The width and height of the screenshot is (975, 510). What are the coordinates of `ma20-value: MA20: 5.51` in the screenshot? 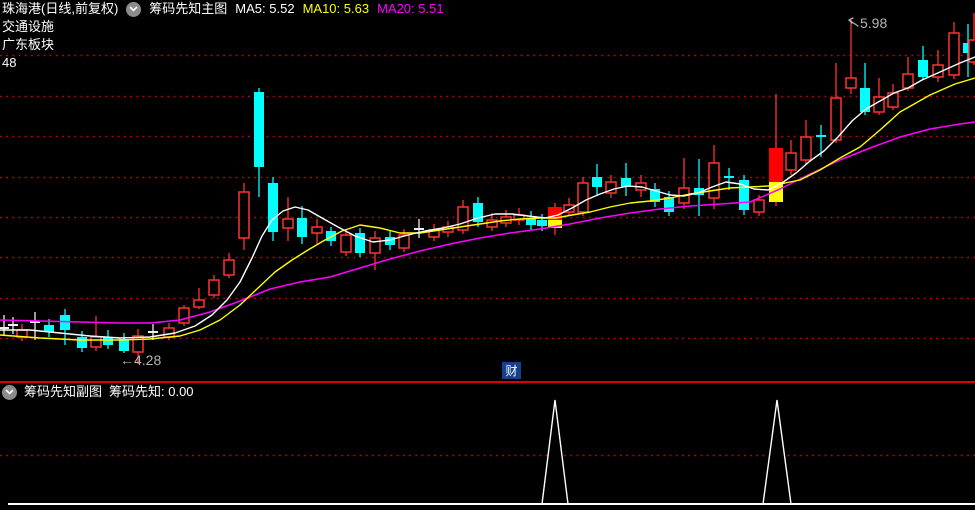 It's located at (410, 8).